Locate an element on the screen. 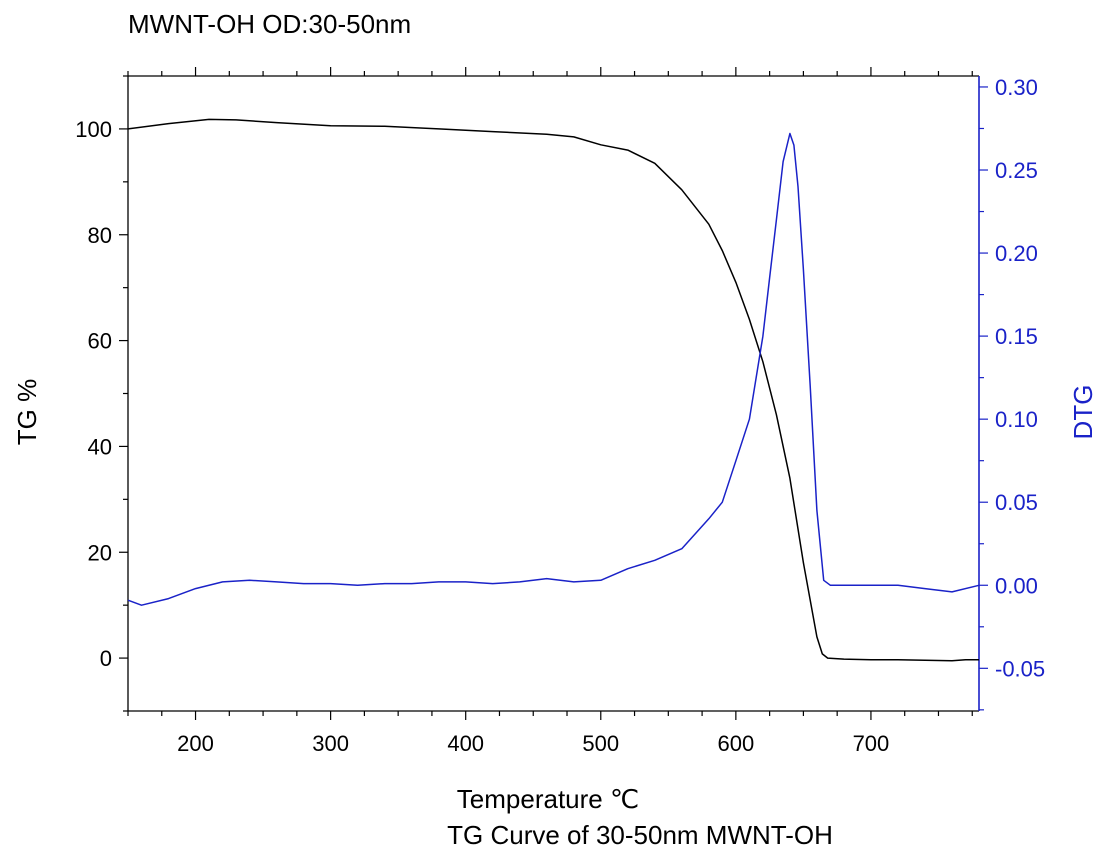 The width and height of the screenshot is (1104, 855). x-tick-label: 400 is located at coordinates (465, 743).